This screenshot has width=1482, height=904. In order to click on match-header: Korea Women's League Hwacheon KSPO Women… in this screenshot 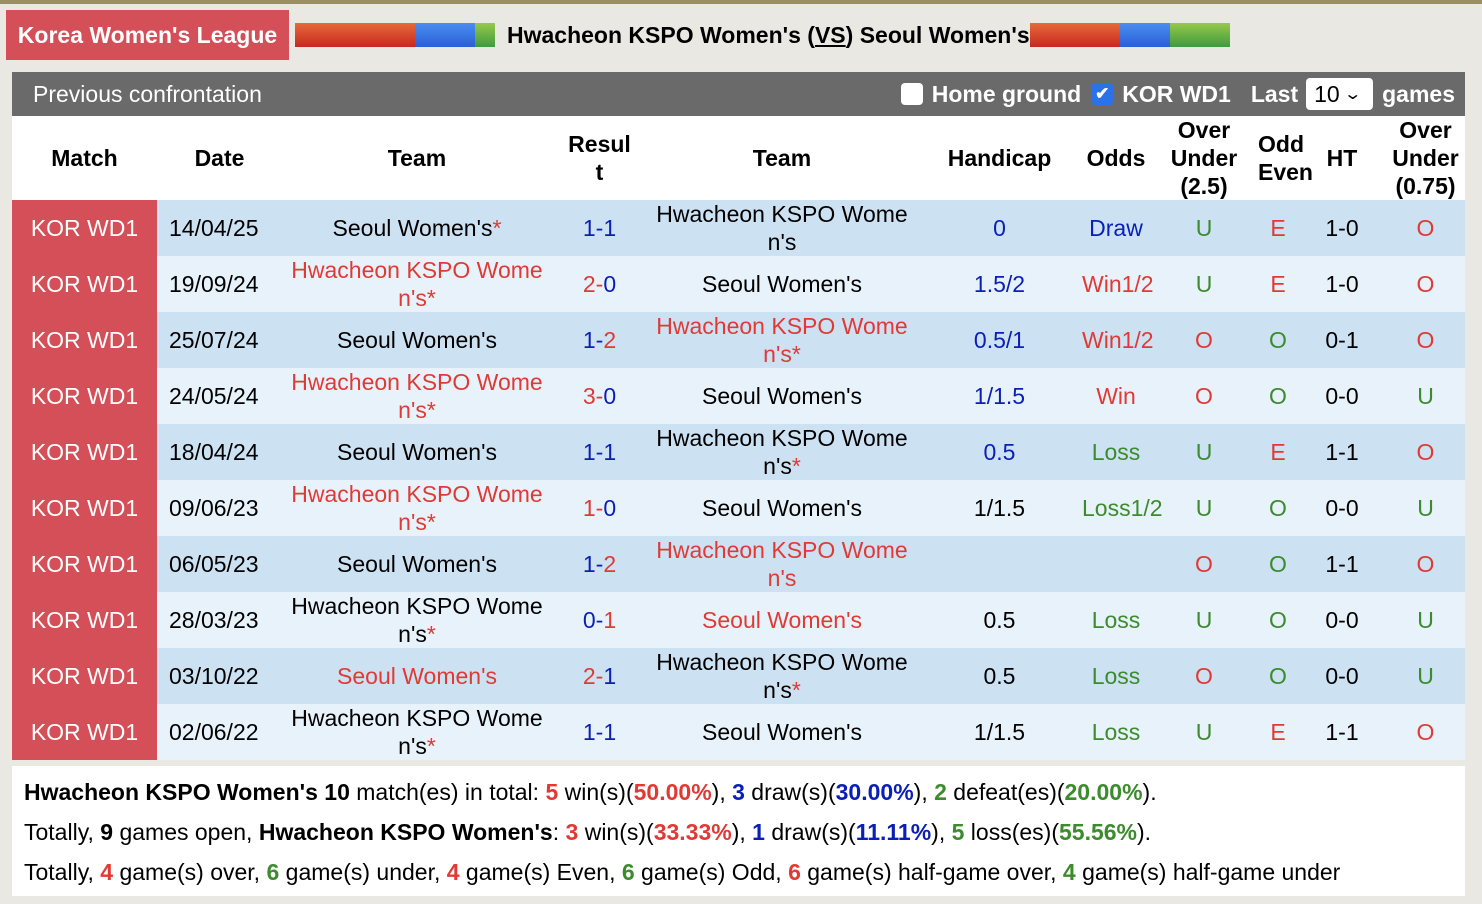, I will do `click(618, 35)`.